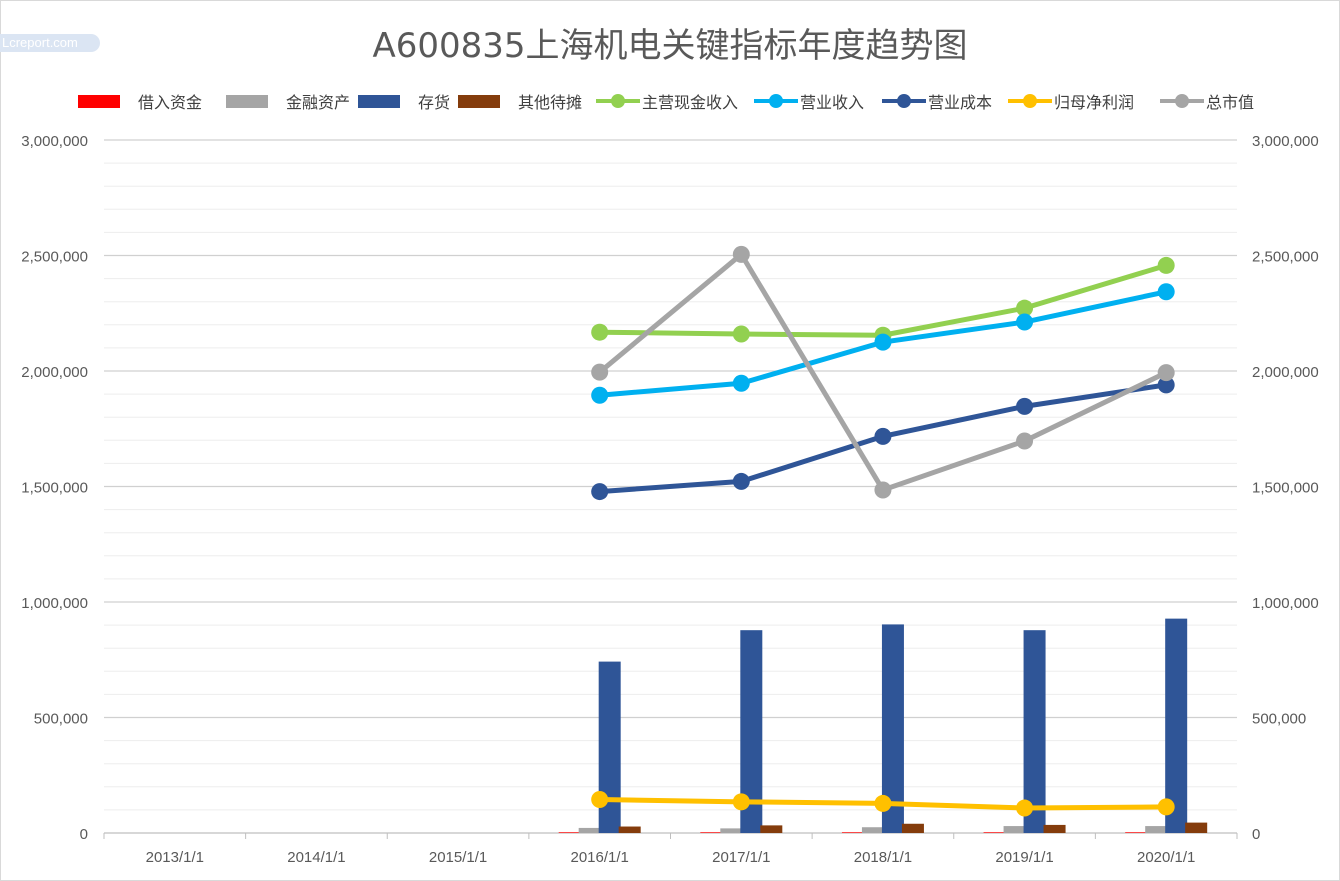 Image resolution: width=1340 pixels, height=881 pixels. I want to click on y-tick-label: 1,000,000, so click(54, 603).